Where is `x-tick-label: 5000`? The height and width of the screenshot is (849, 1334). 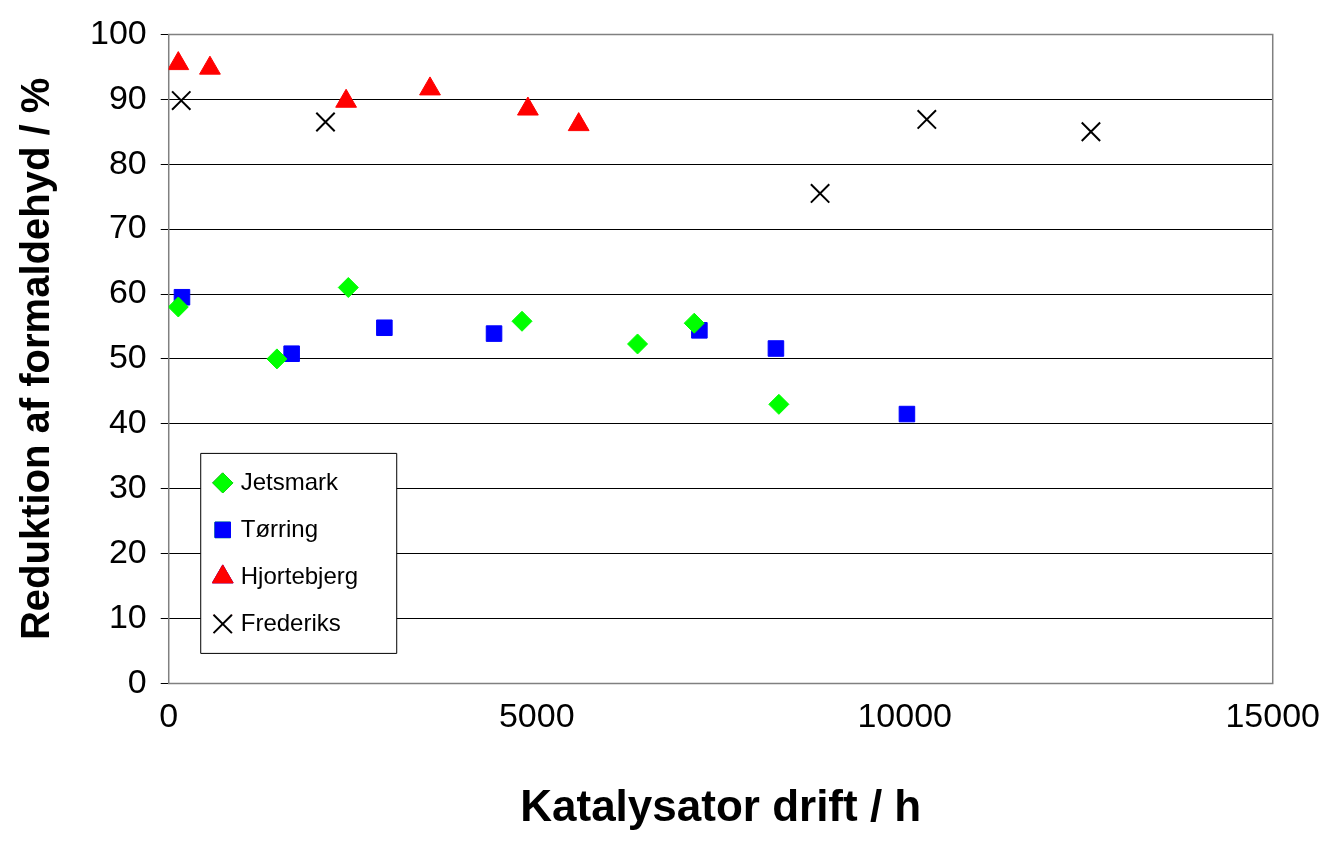
x-tick-label: 5000 is located at coordinates (536, 715).